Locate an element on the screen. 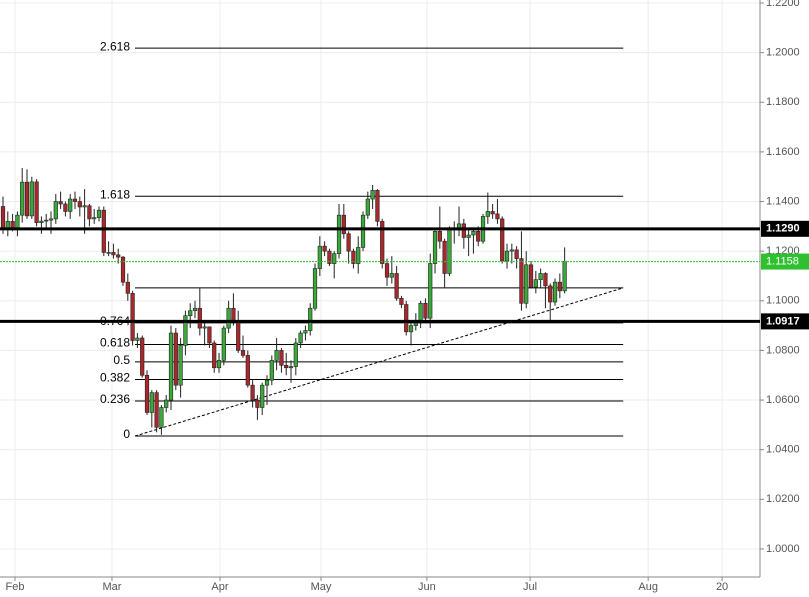 Image resolution: width=809 pixels, height=597 pixels. y-tick-label: 1.0200 is located at coordinates (783, 499).